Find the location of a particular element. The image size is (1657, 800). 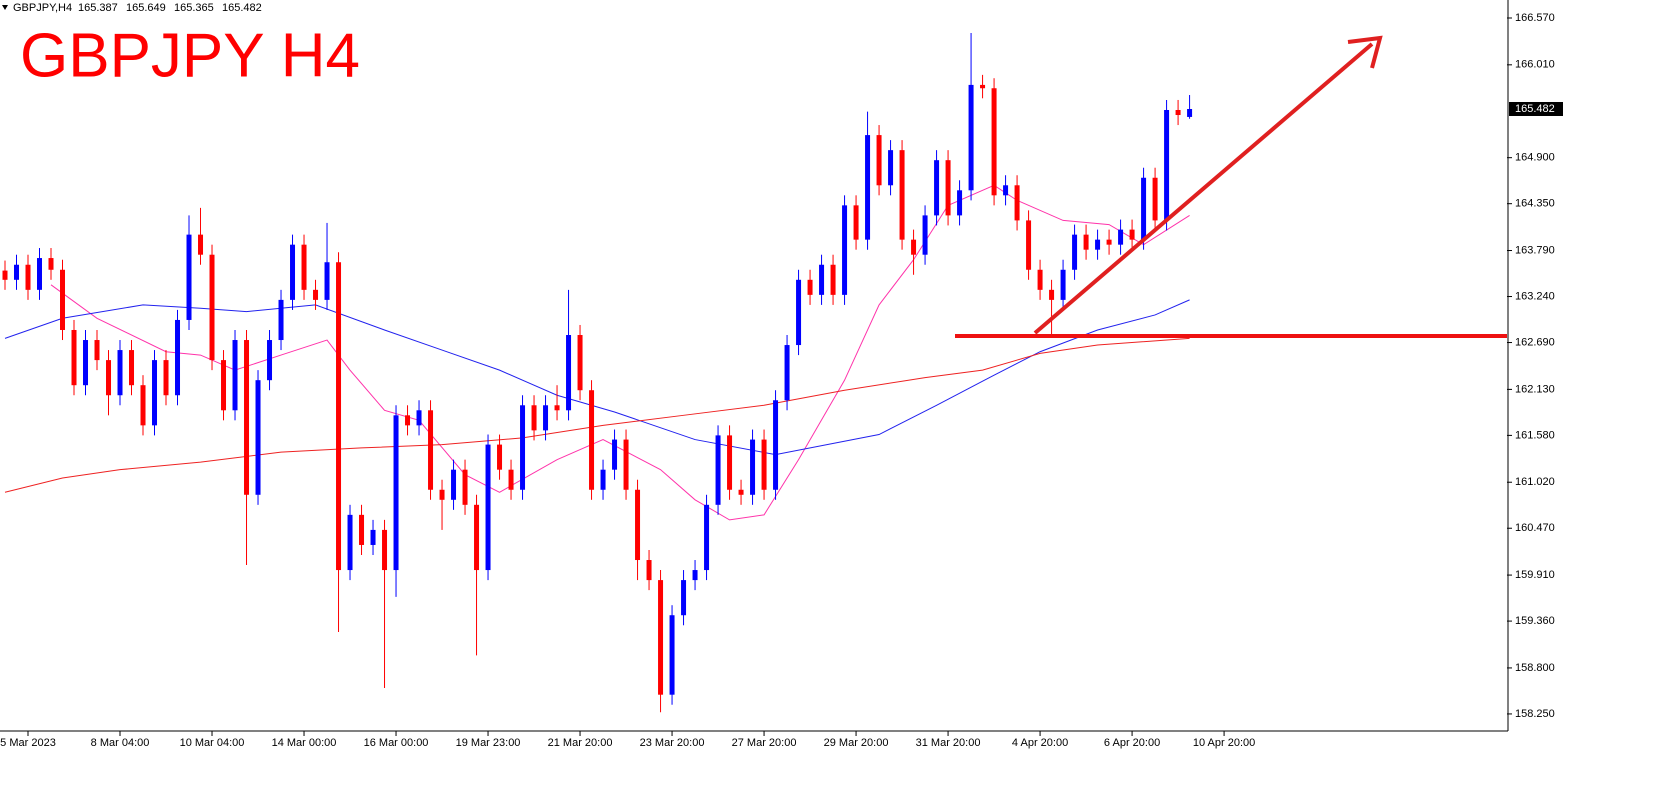

y-tick-label: 166.010 is located at coordinates (1535, 65).